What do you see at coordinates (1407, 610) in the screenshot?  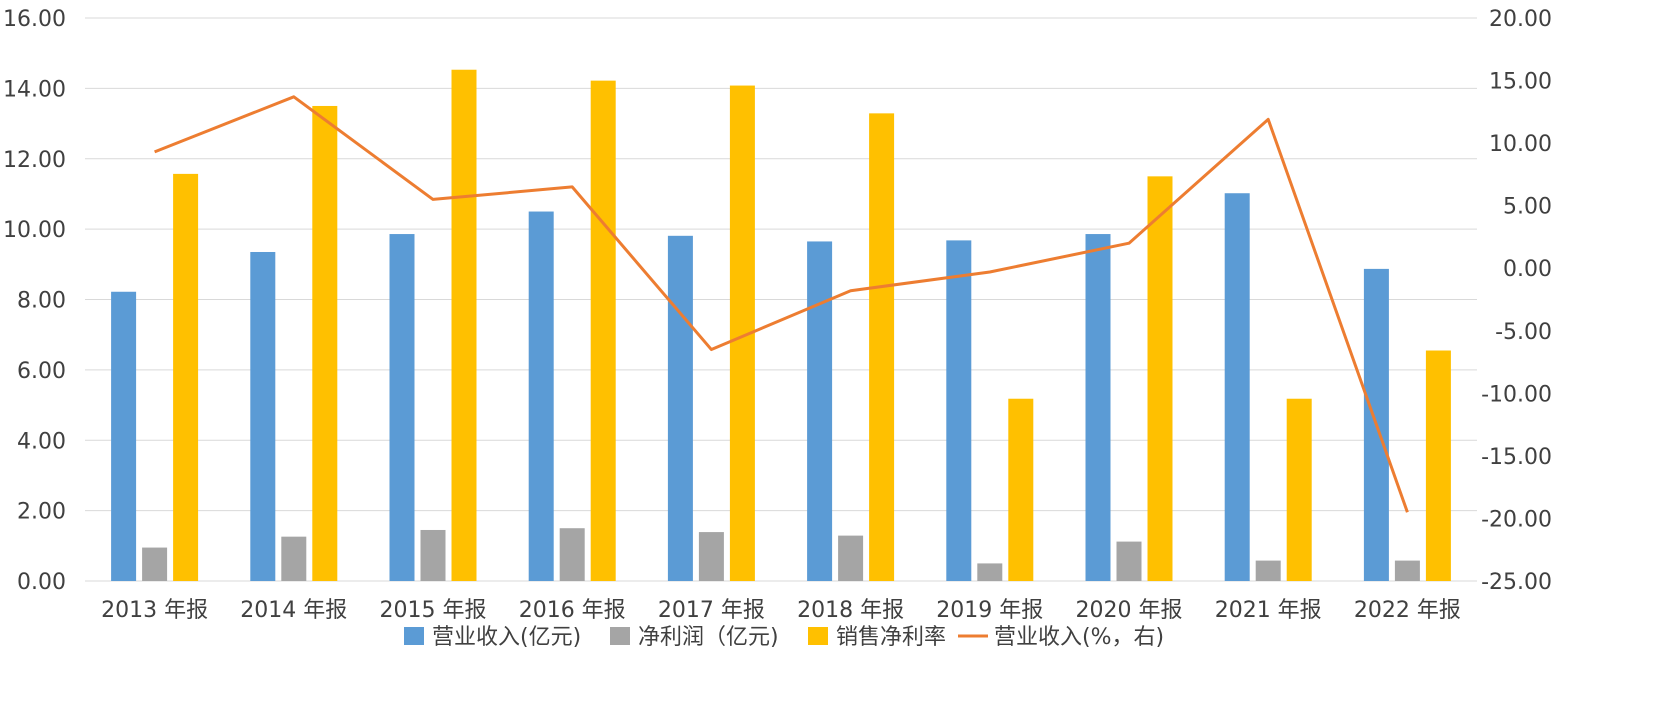 I see `x-tick-label: 2022 年报` at bounding box center [1407, 610].